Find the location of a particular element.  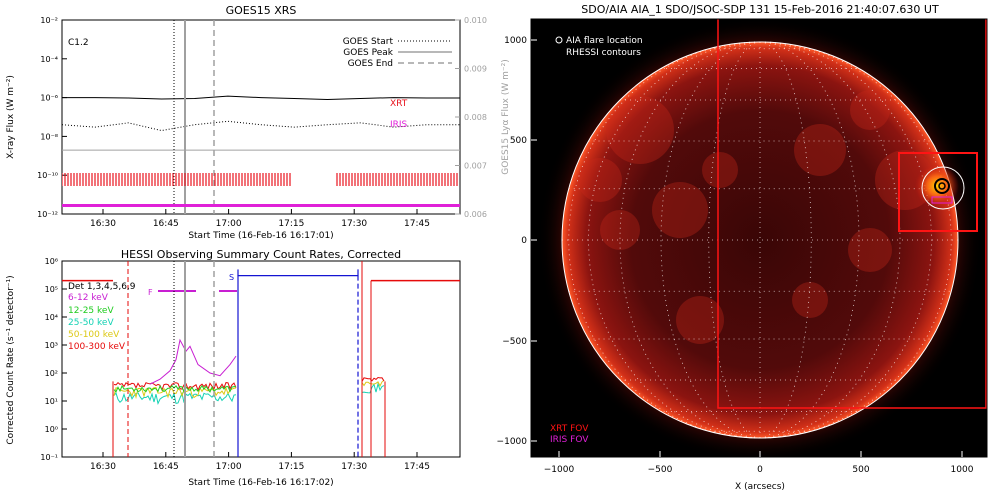

hessi-x-tick-label: 17:00 is located at coordinates (229, 467).